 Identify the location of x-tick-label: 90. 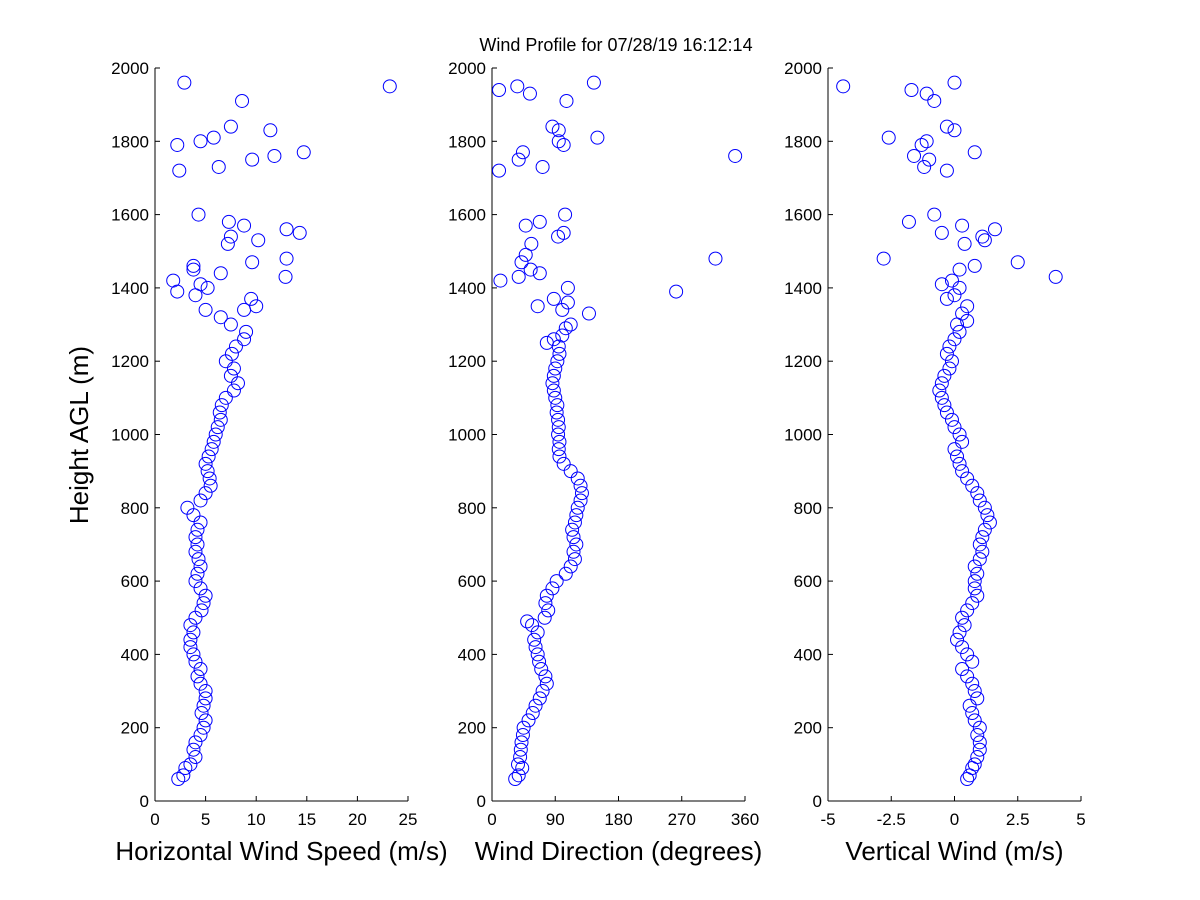
(555, 819).